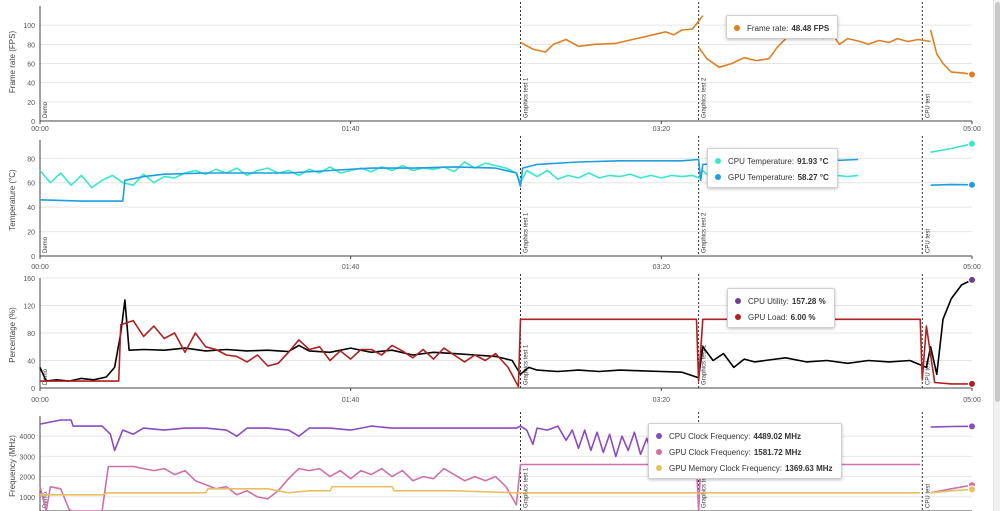 The width and height of the screenshot is (1000, 511). I want to click on series-line-cpu-temperature, so click(951, 148).